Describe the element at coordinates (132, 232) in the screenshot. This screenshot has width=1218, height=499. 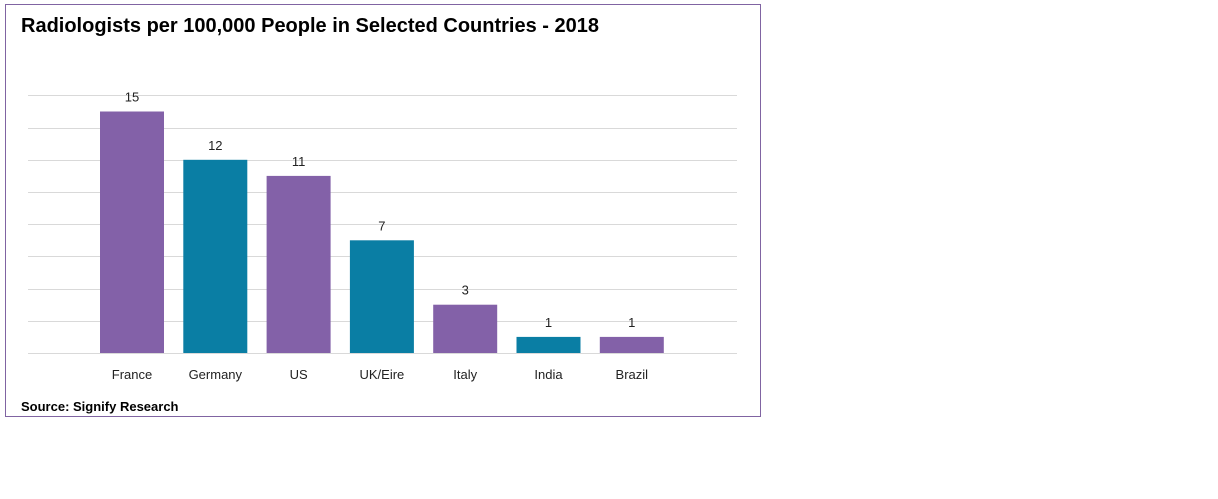
I see `bar-france` at that location.